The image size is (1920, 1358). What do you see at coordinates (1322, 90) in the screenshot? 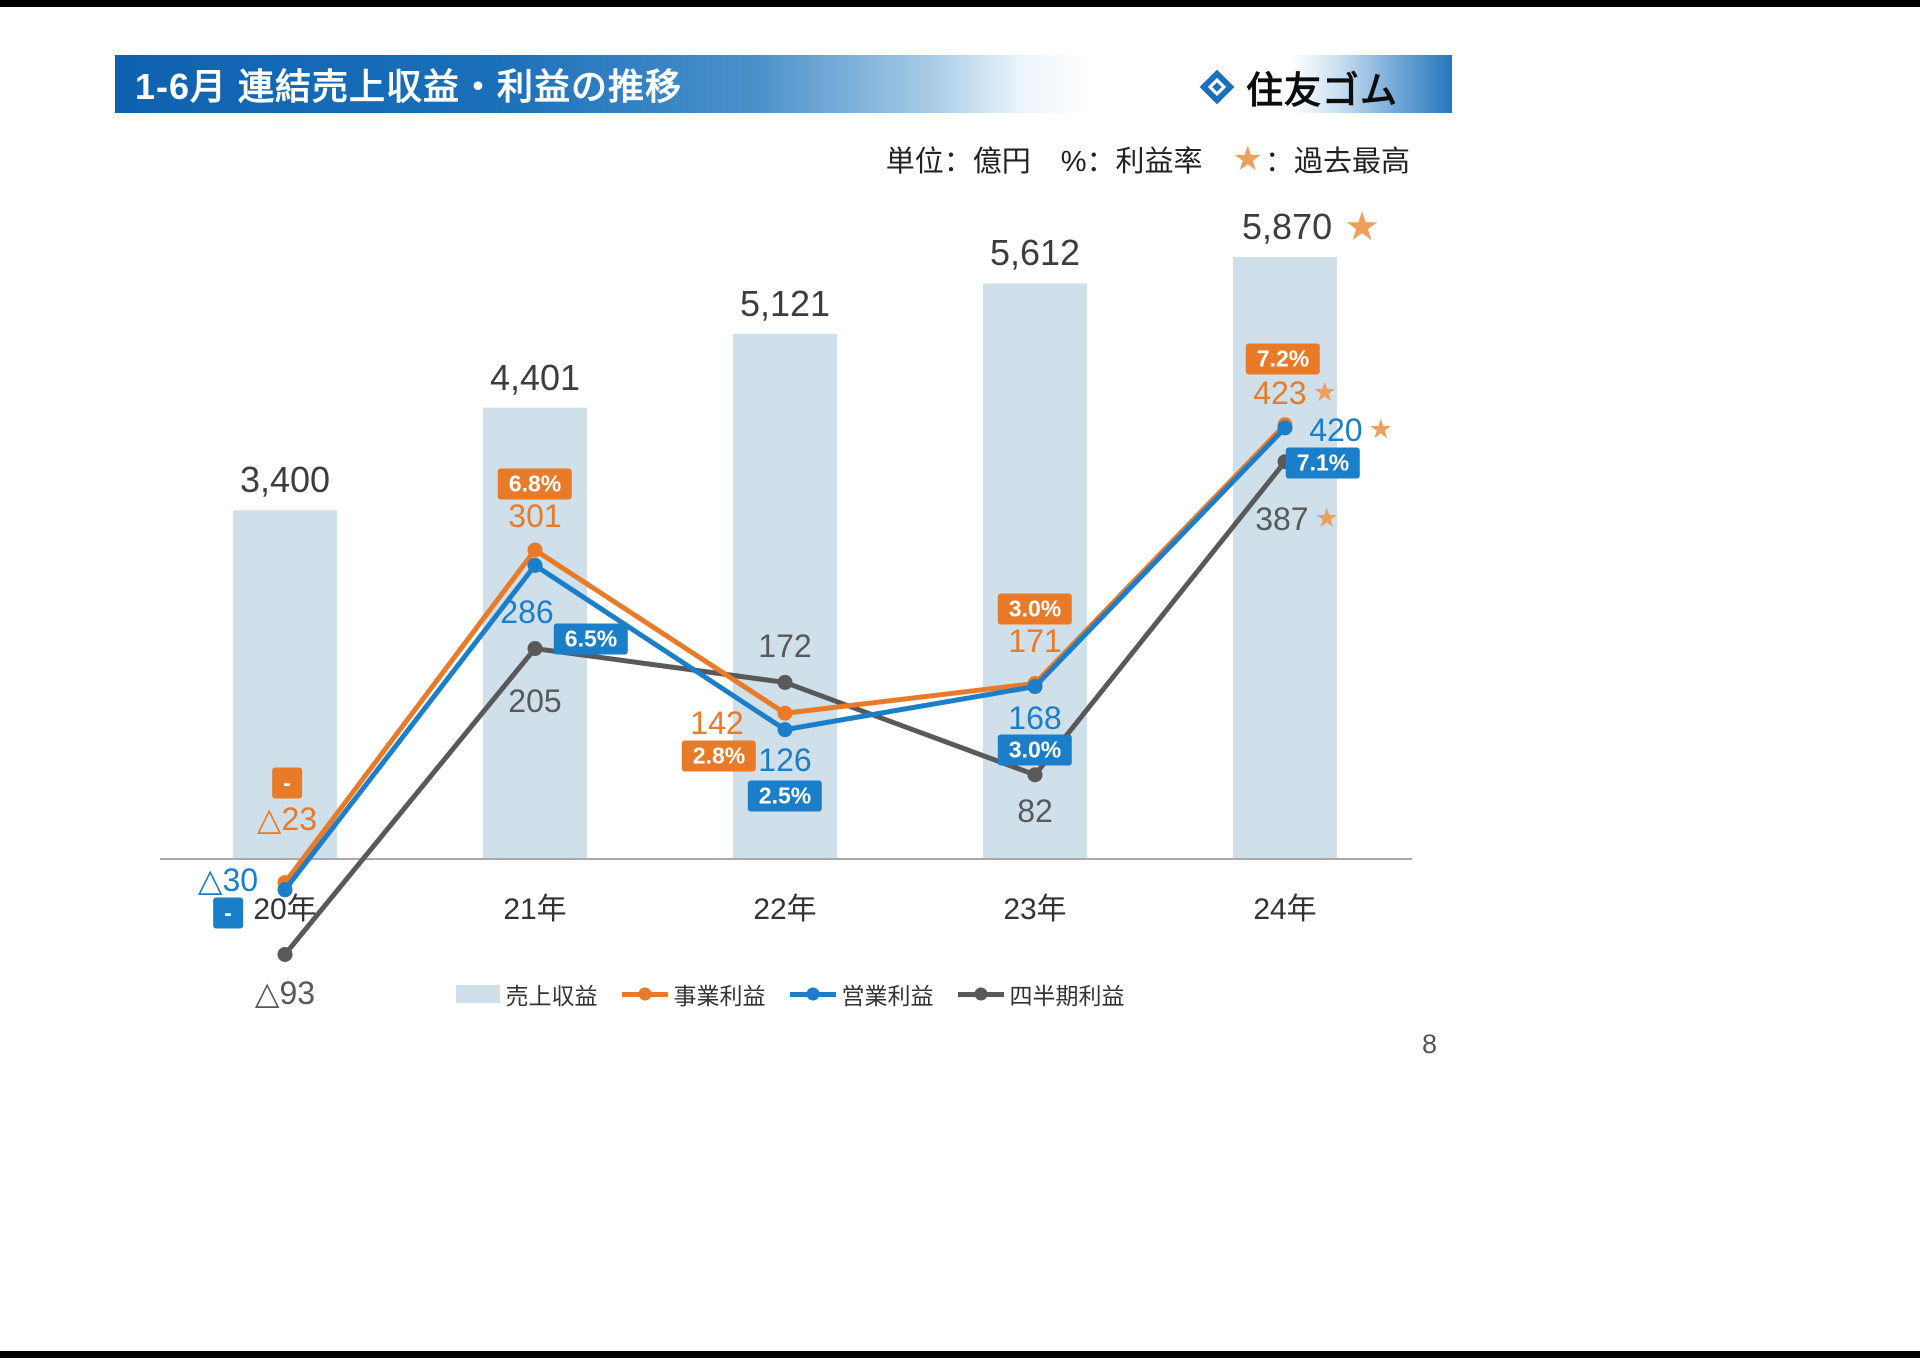
I see `logo-text: 住友ゴム` at bounding box center [1322, 90].